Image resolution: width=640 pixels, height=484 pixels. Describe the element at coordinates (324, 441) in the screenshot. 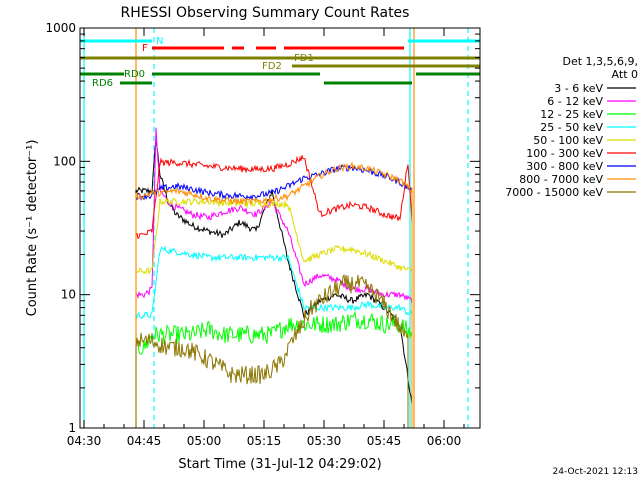

I see `x-tick-label: 05:30` at that location.